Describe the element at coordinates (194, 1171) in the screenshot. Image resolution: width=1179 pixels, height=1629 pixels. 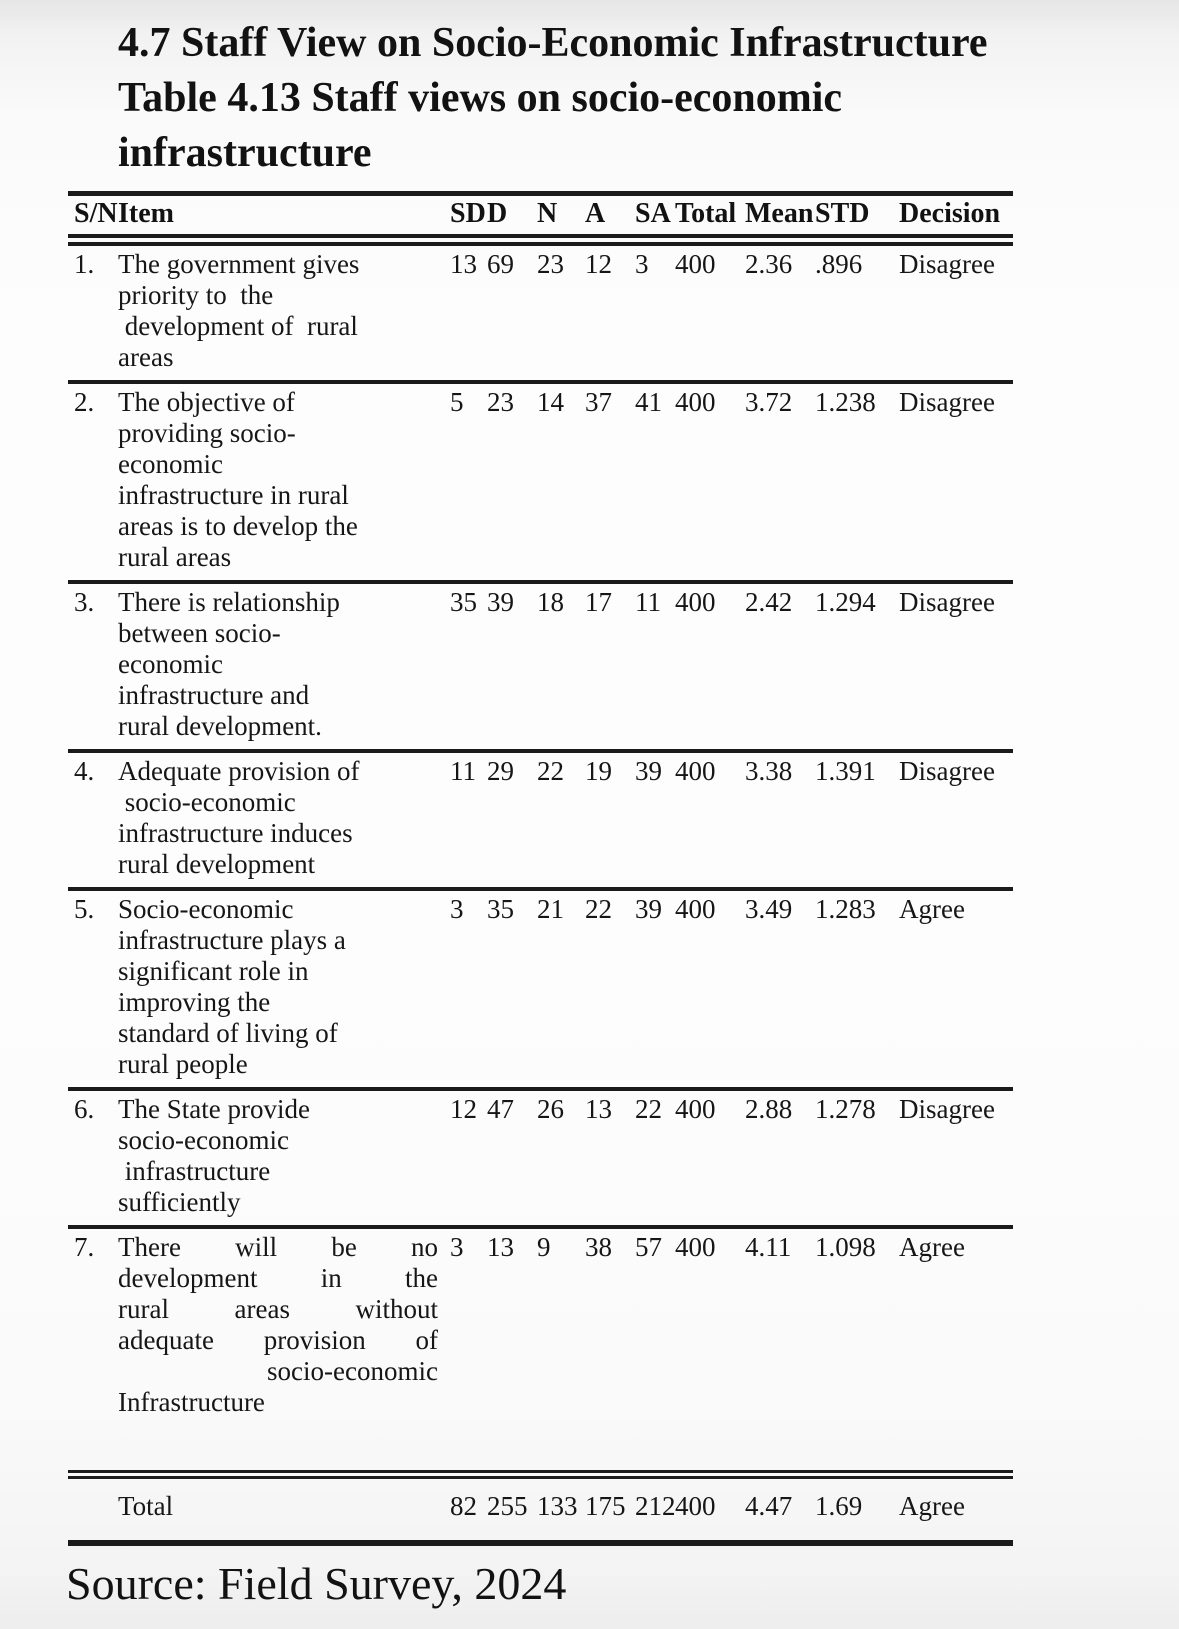
I see `item-line: infrastructure` at that location.